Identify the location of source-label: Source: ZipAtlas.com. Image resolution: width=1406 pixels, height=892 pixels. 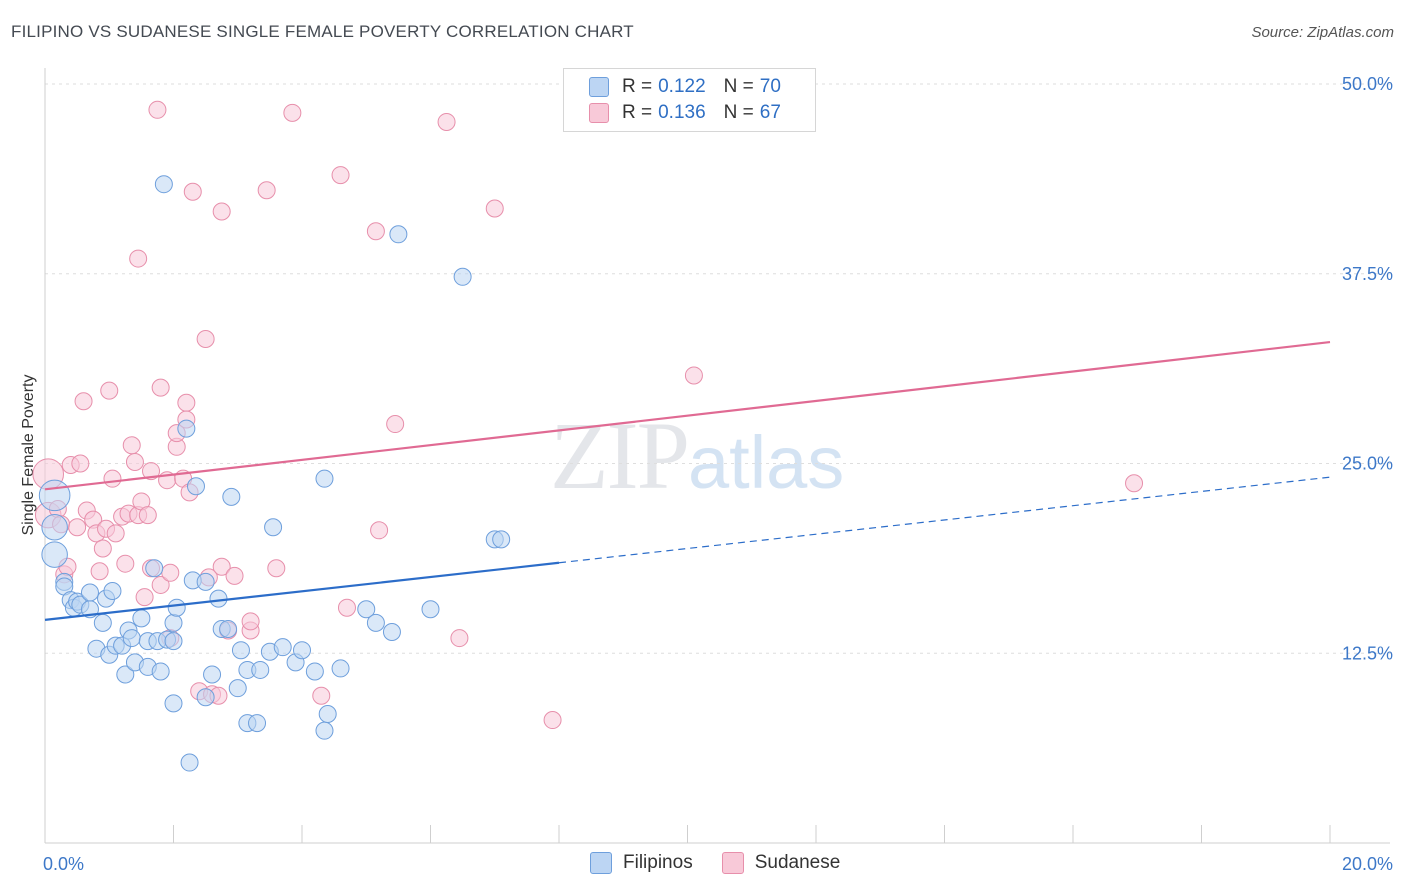
(1322, 32).